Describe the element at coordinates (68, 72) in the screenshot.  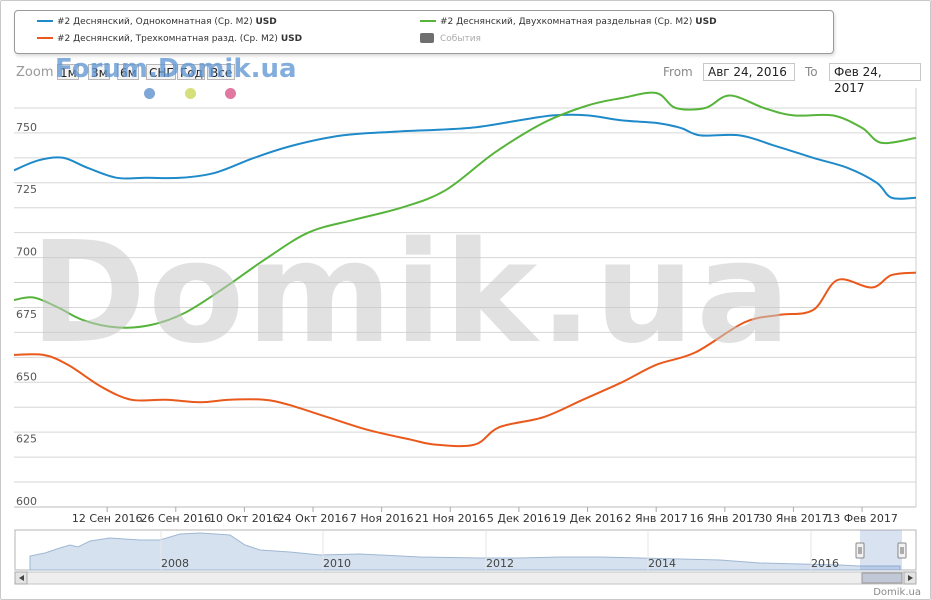
I see `zoom-1m-button: 1м` at that location.